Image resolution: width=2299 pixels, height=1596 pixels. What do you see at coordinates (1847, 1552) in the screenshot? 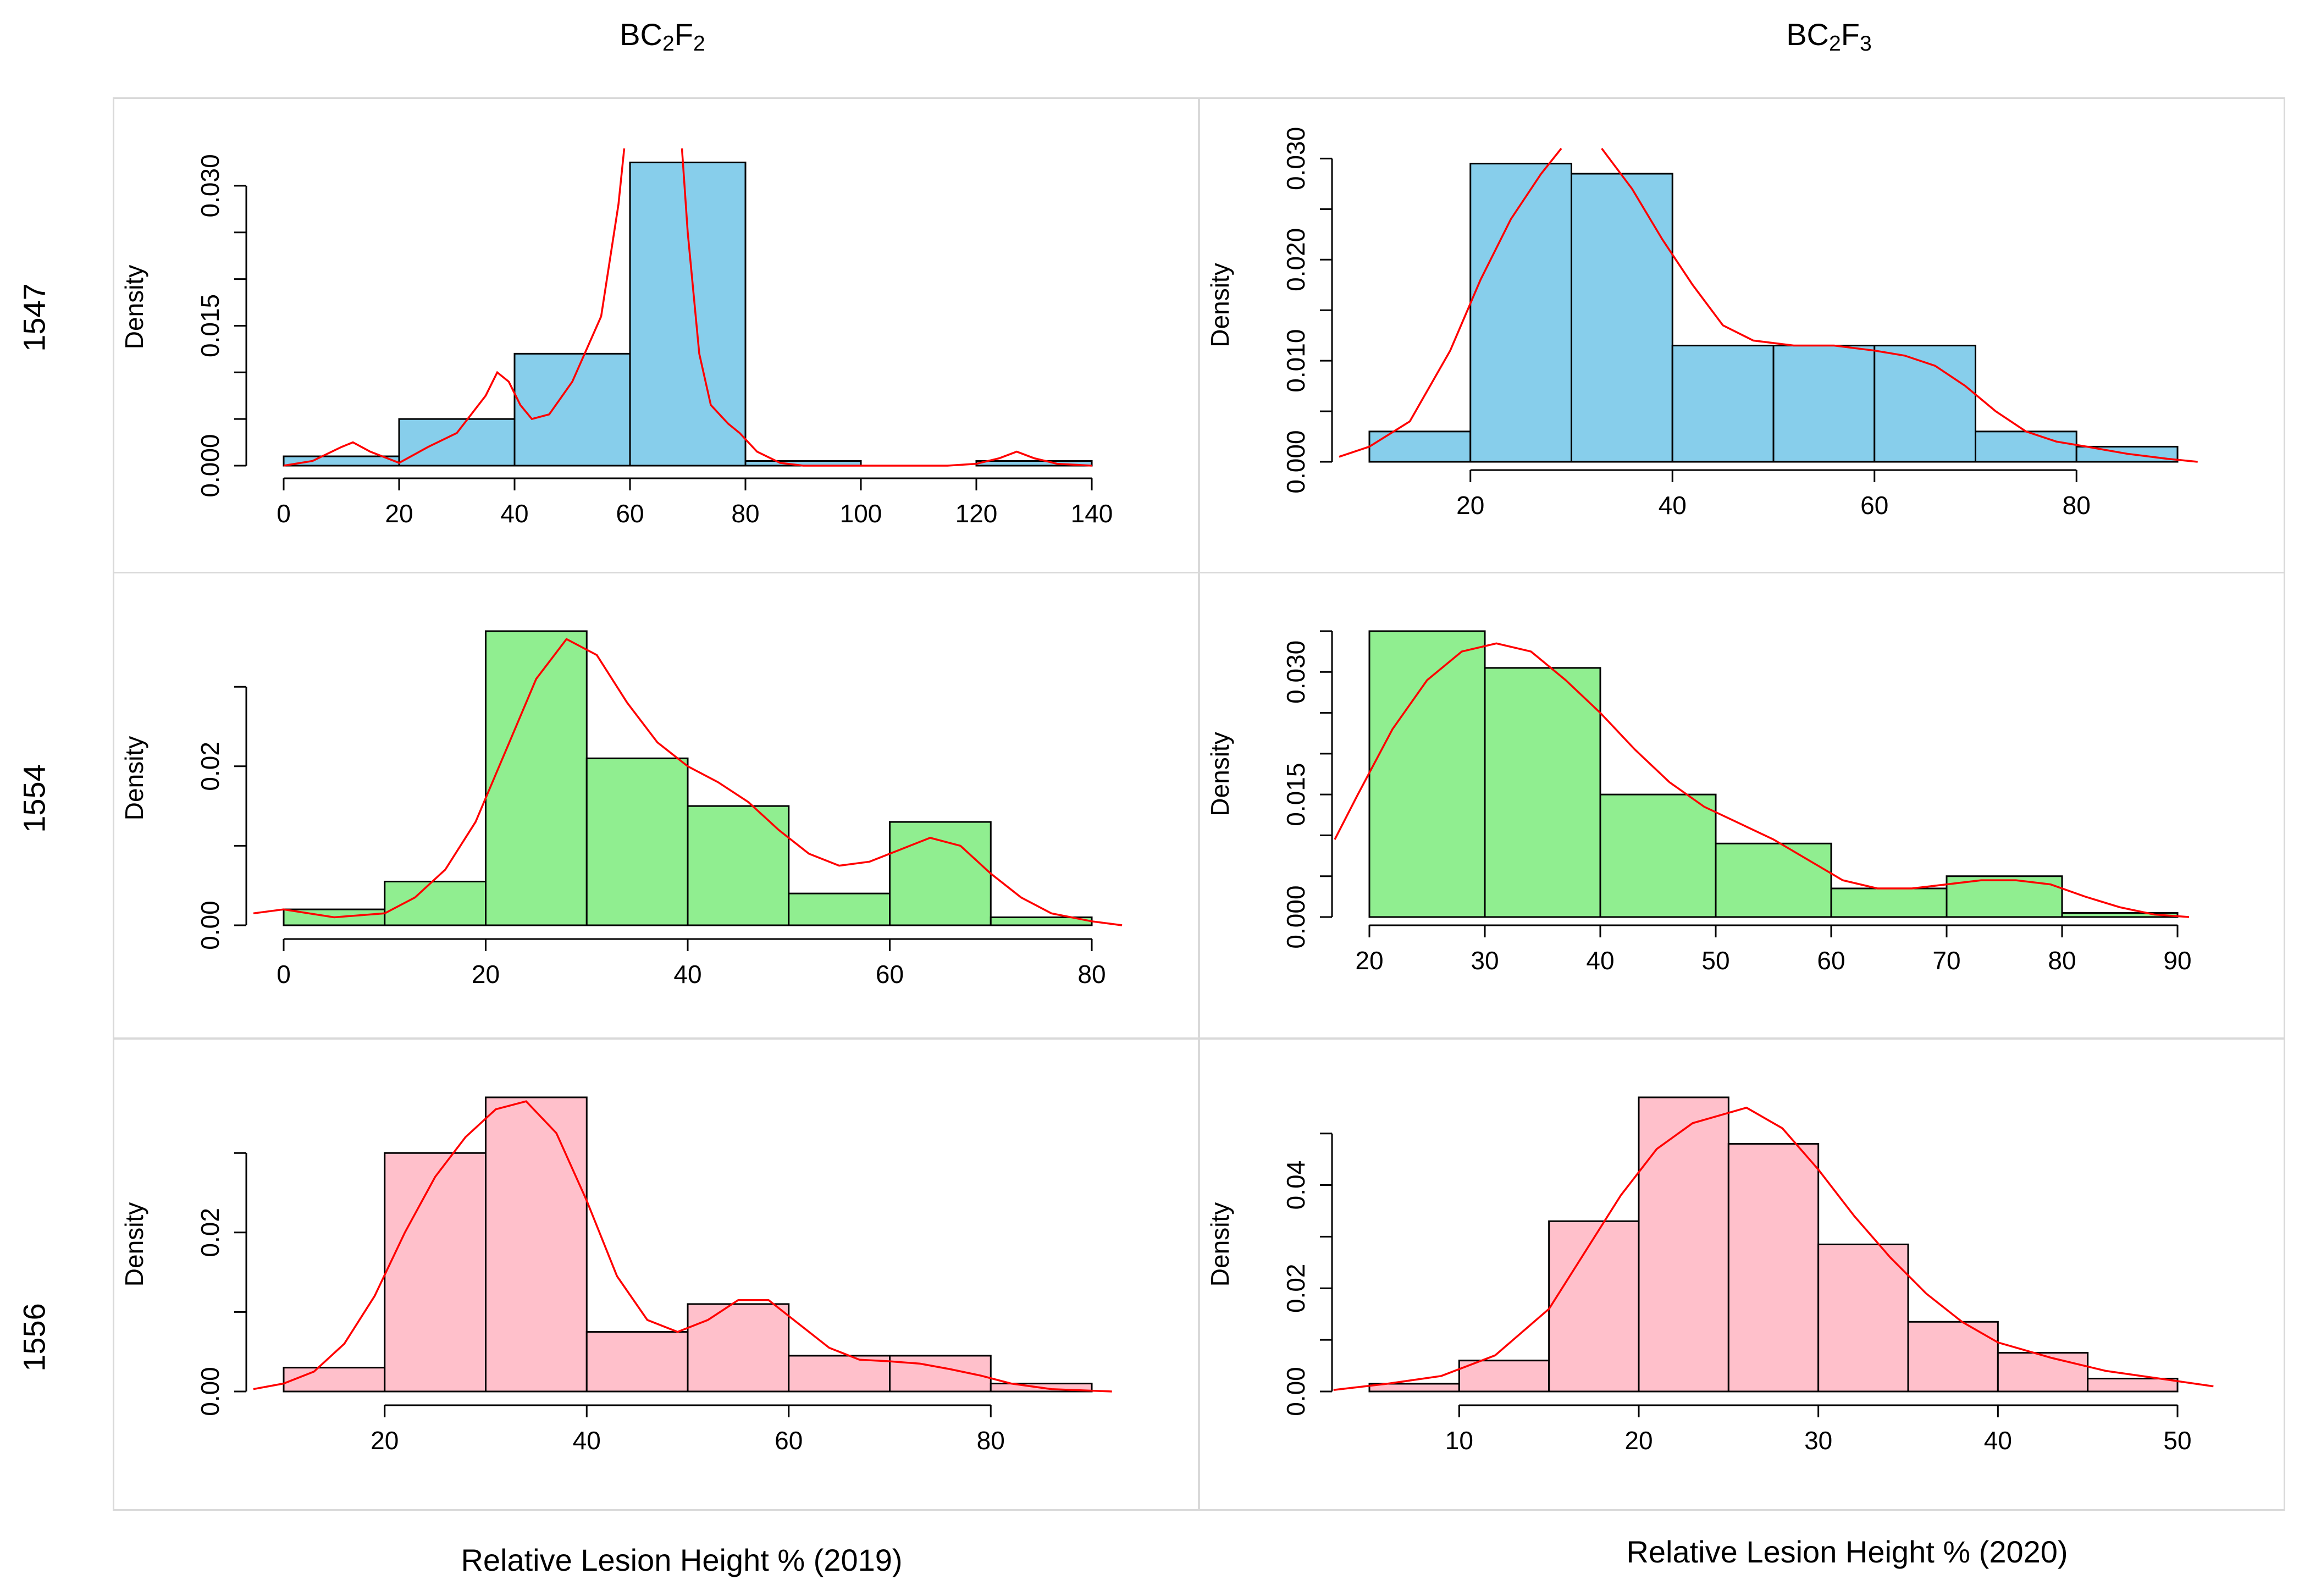
I see `x-axis-title-2020: Relative Lesion Height % (2020)` at bounding box center [1847, 1552].